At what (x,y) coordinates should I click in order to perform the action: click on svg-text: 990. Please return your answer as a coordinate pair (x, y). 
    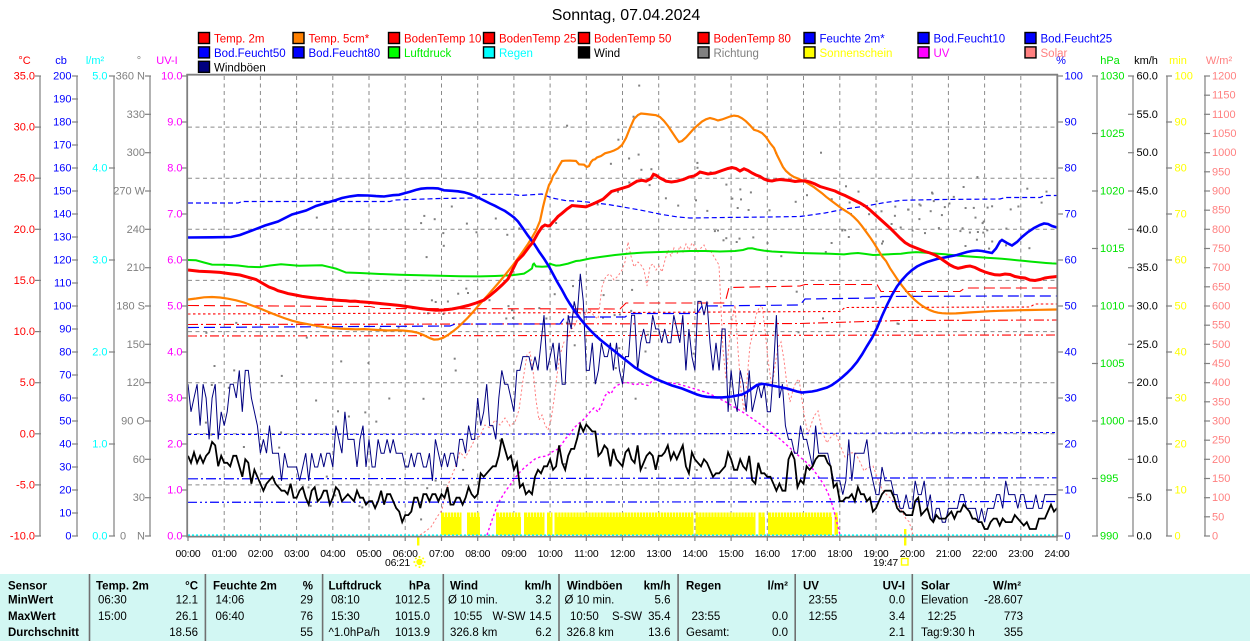
    Looking at the image, I should click on (1109, 537).